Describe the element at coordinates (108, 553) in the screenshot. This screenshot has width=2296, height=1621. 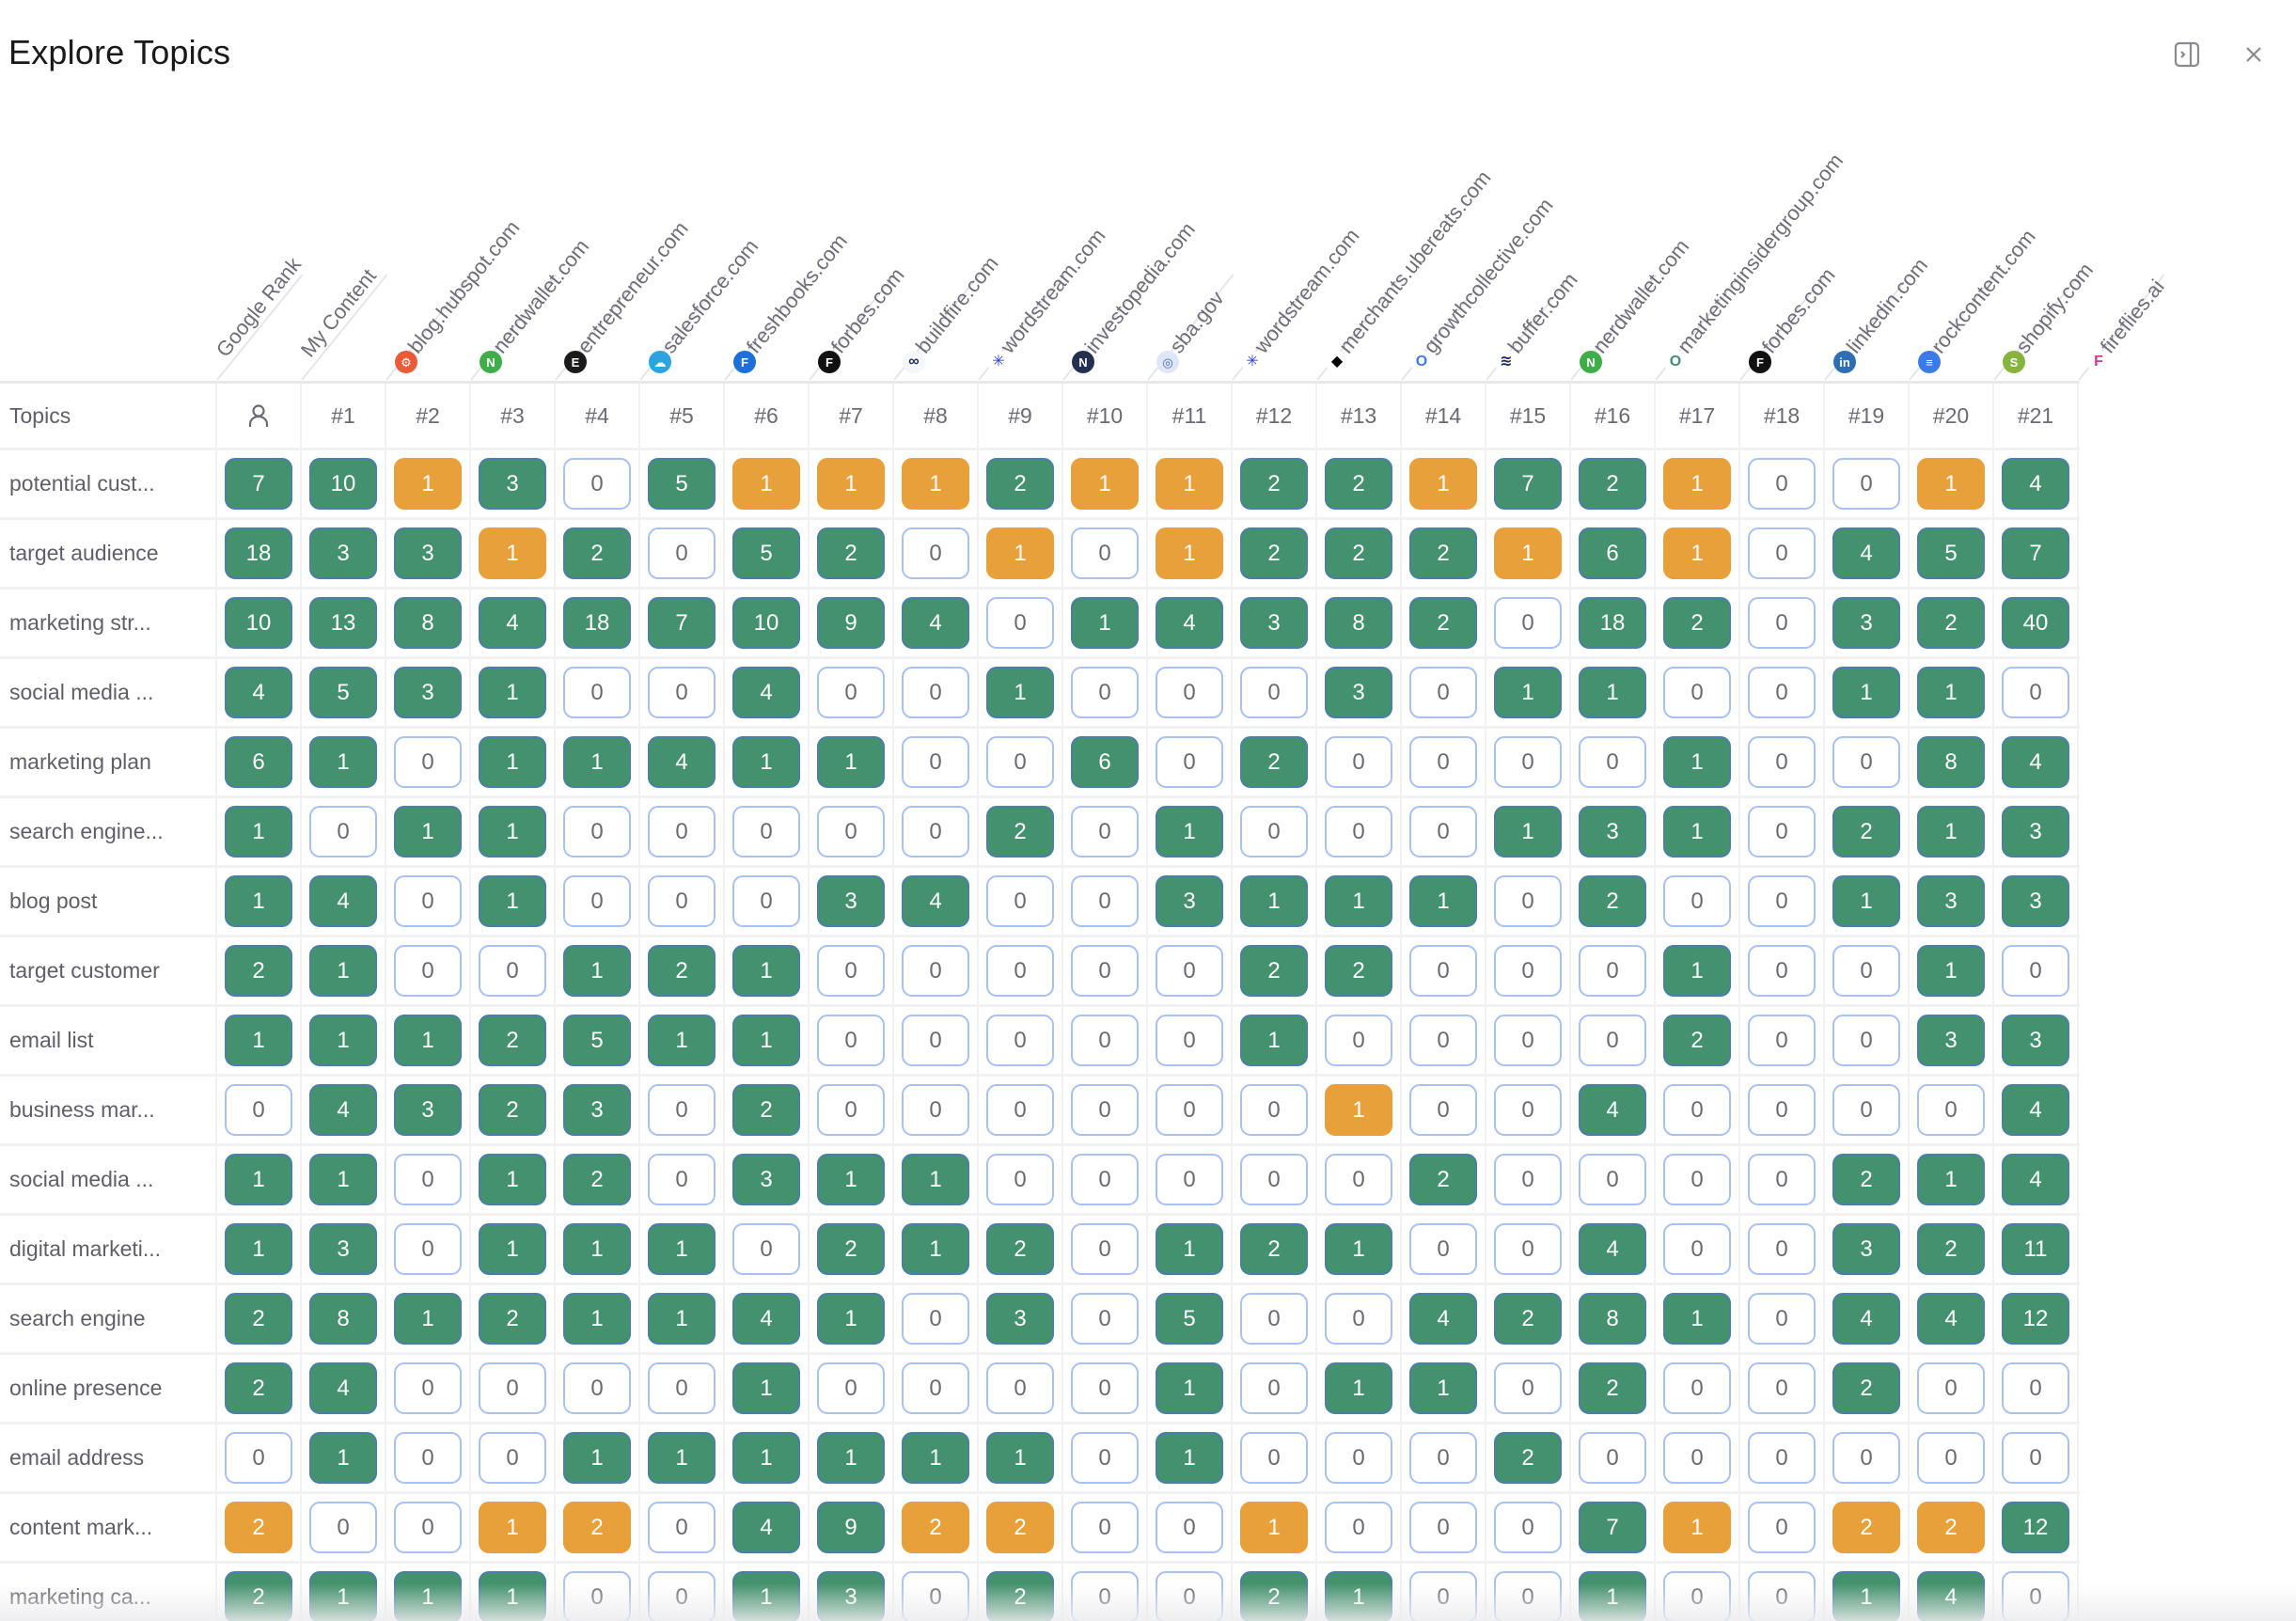
I see `topic-label: target audience` at that location.